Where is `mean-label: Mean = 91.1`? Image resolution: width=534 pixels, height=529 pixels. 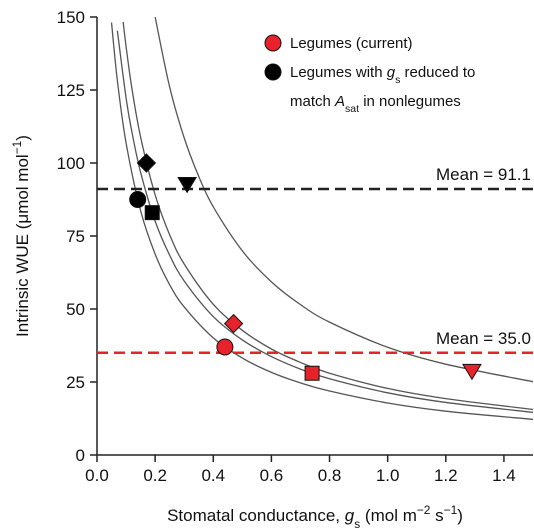
mean-label: Mean = 91.1 is located at coordinates (483, 174).